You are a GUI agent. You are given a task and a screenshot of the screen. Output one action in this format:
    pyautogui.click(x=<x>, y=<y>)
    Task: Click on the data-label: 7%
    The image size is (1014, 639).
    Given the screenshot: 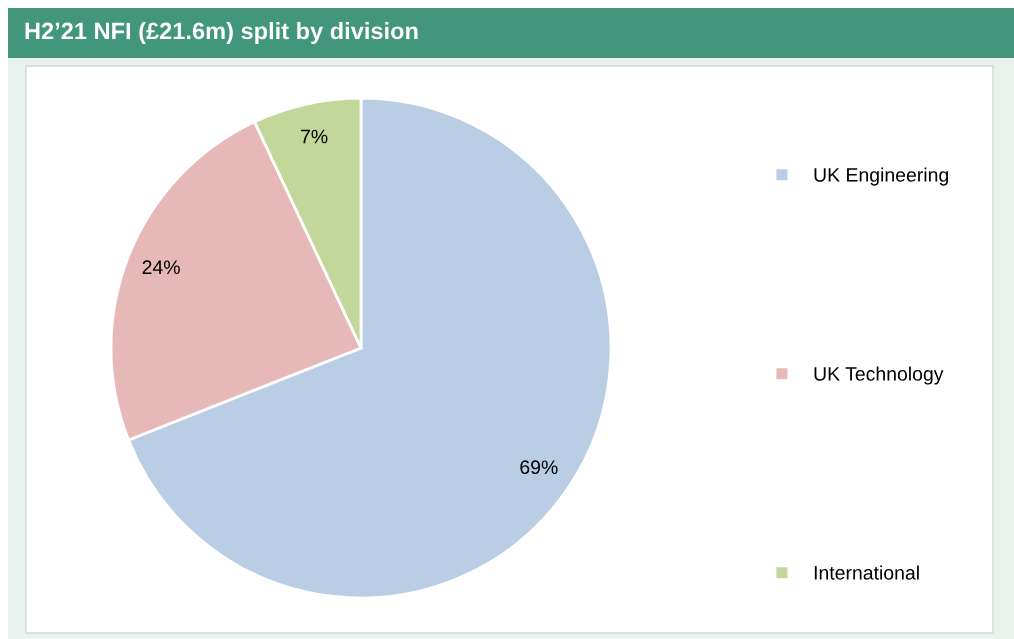 What is the action you would take?
    pyautogui.click(x=314, y=136)
    